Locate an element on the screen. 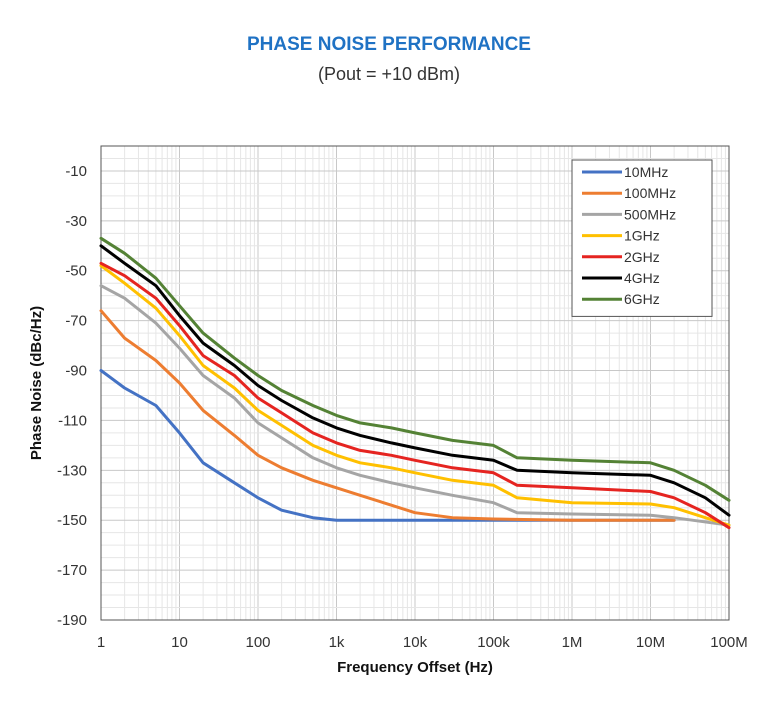 Image resolution: width=778 pixels, height=703 pixels. x-tick-label: 10 is located at coordinates (179, 642).